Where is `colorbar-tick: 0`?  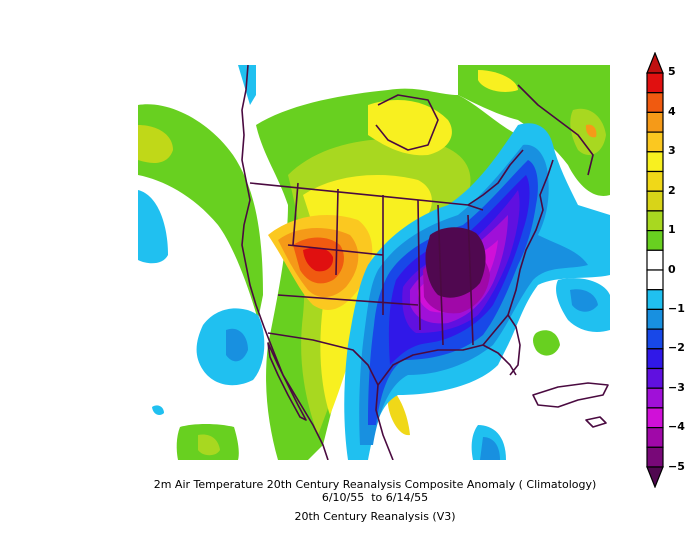
colorbar-tick: 0 is located at coordinates (672, 269).